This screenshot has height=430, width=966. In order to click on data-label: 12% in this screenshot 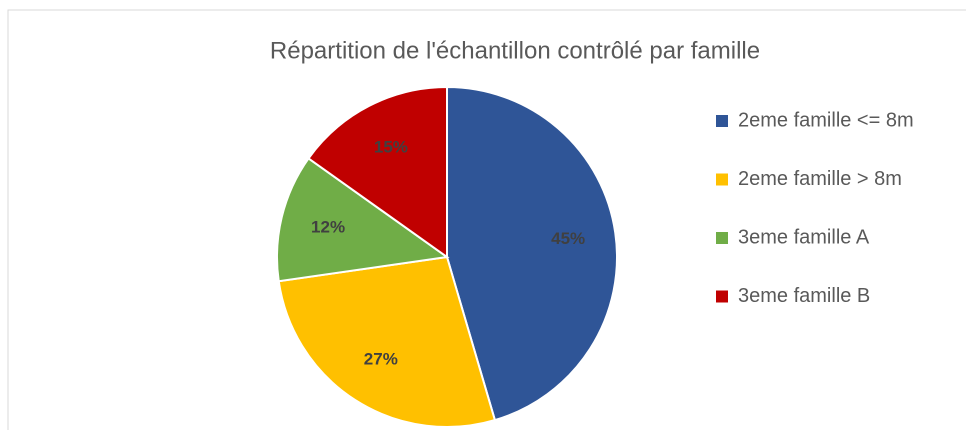, I will do `click(328, 227)`.